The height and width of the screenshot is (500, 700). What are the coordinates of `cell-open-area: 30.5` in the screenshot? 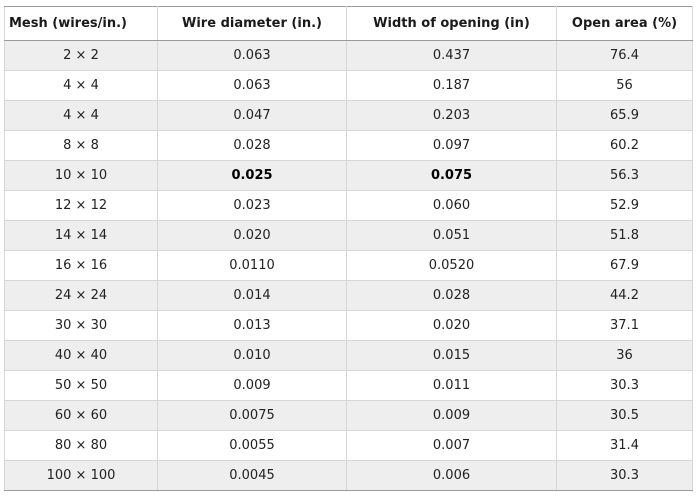 It's located at (624, 415).